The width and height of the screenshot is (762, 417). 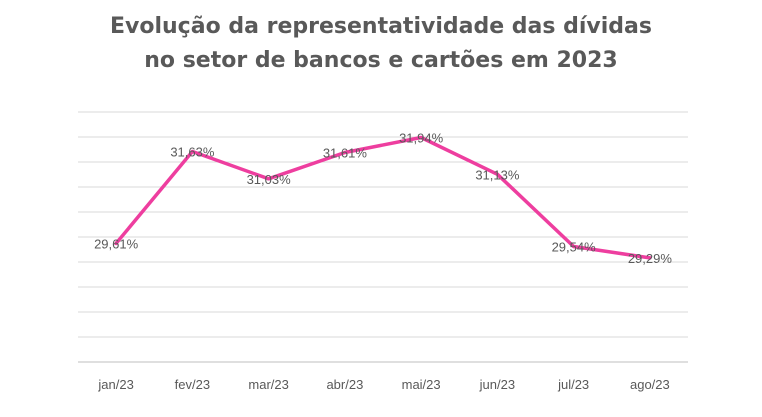 What do you see at coordinates (381, 60) in the screenshot?
I see `chart-title-line-2: no setor de bancos e cartões em 2023` at bounding box center [381, 60].